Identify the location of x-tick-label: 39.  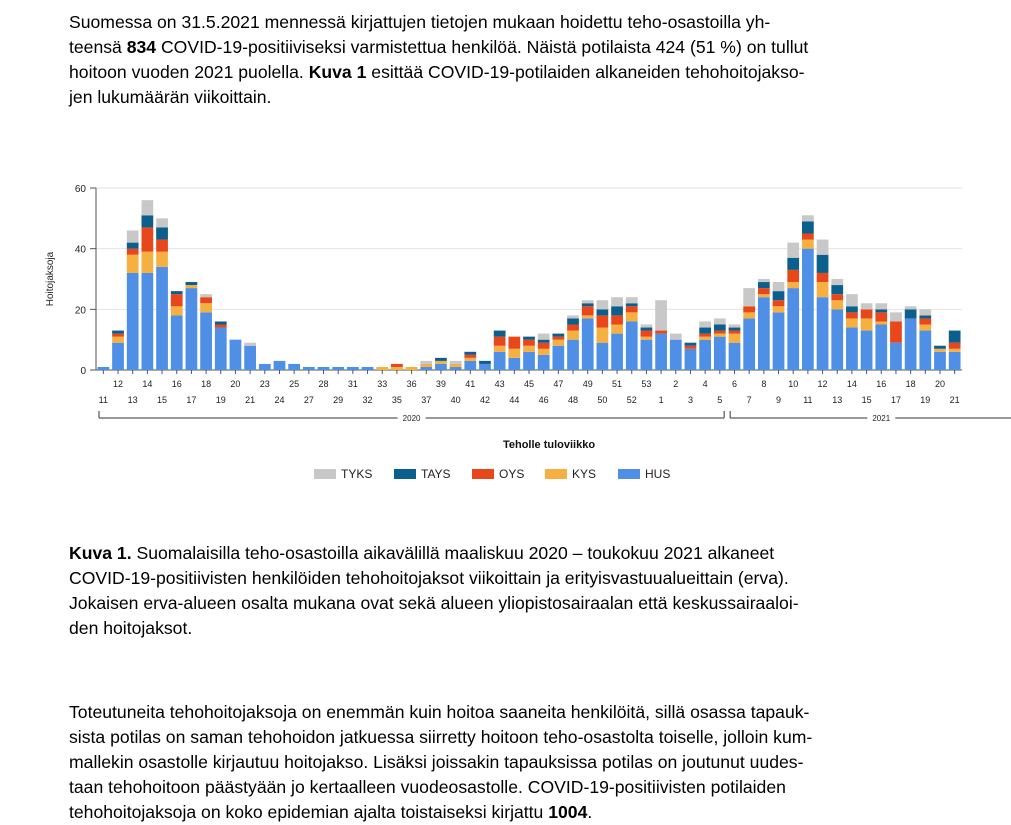
(441, 384).